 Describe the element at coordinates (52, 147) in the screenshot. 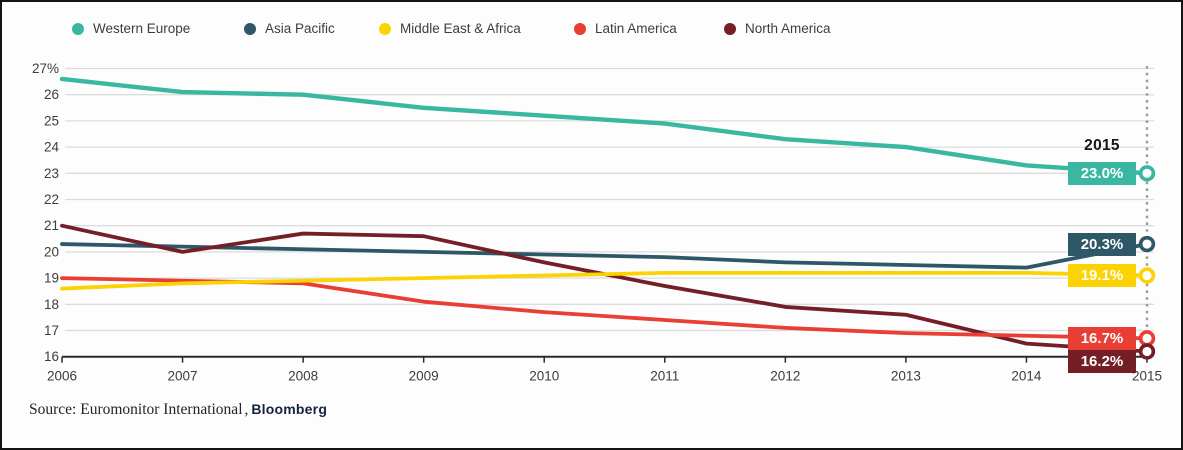

I see `y-tick-label: 24` at that location.